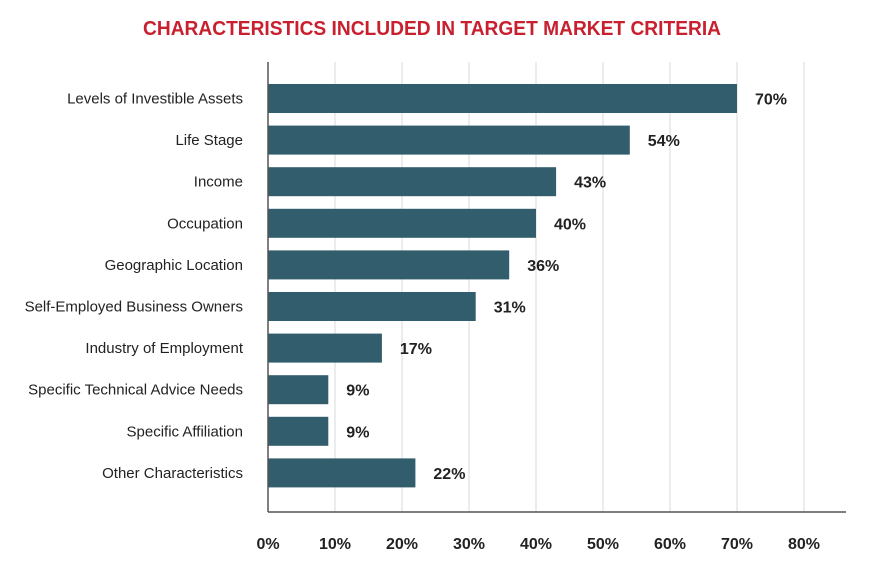  I want to click on x-tick-label: 40%, so click(536, 544).